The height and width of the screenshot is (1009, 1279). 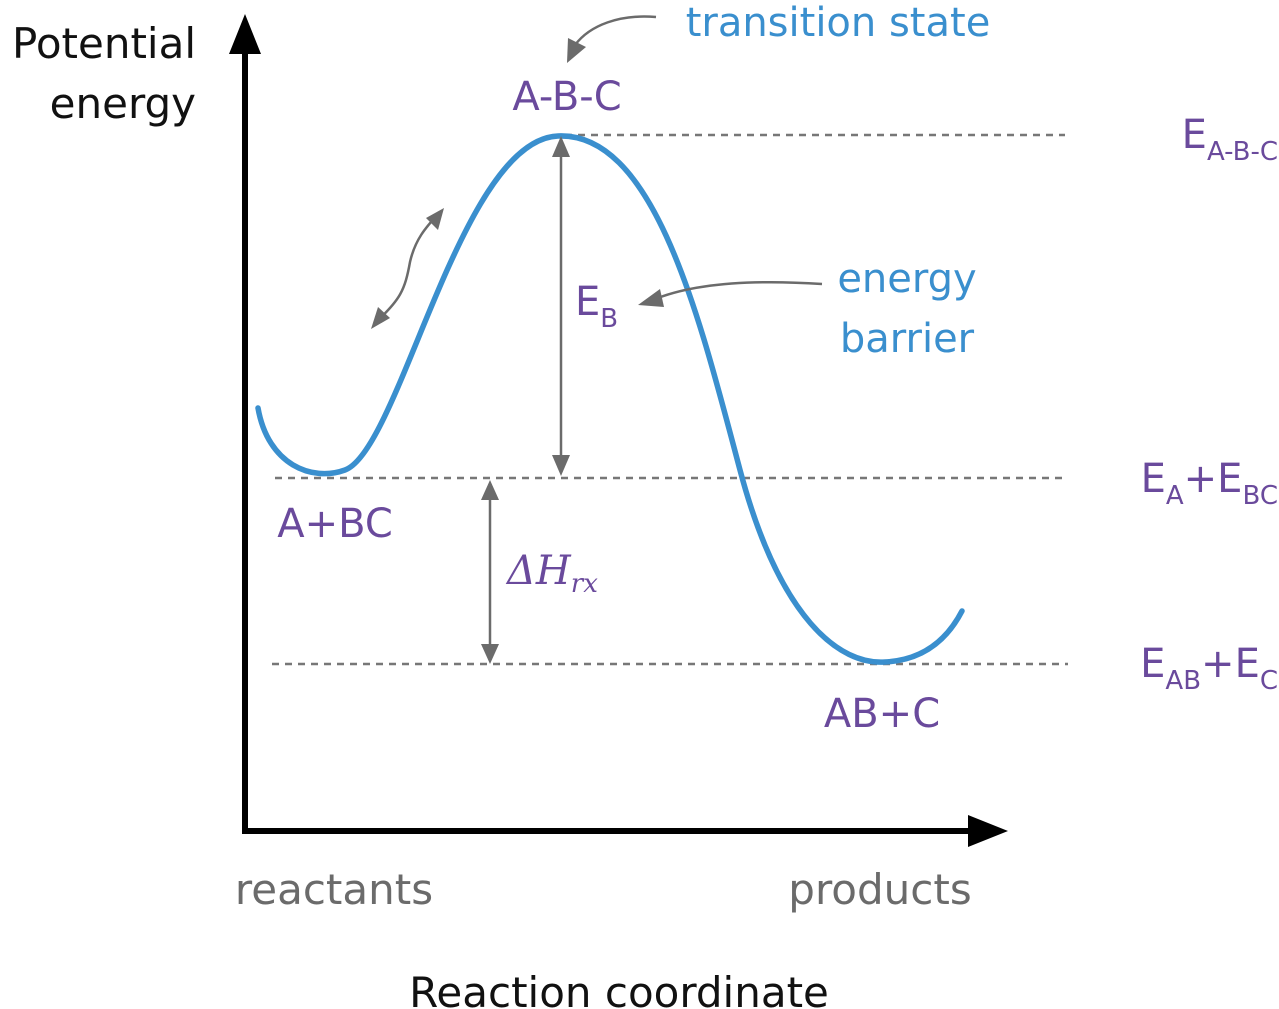 I want to click on motion-double-arrow, so click(x=407, y=268).